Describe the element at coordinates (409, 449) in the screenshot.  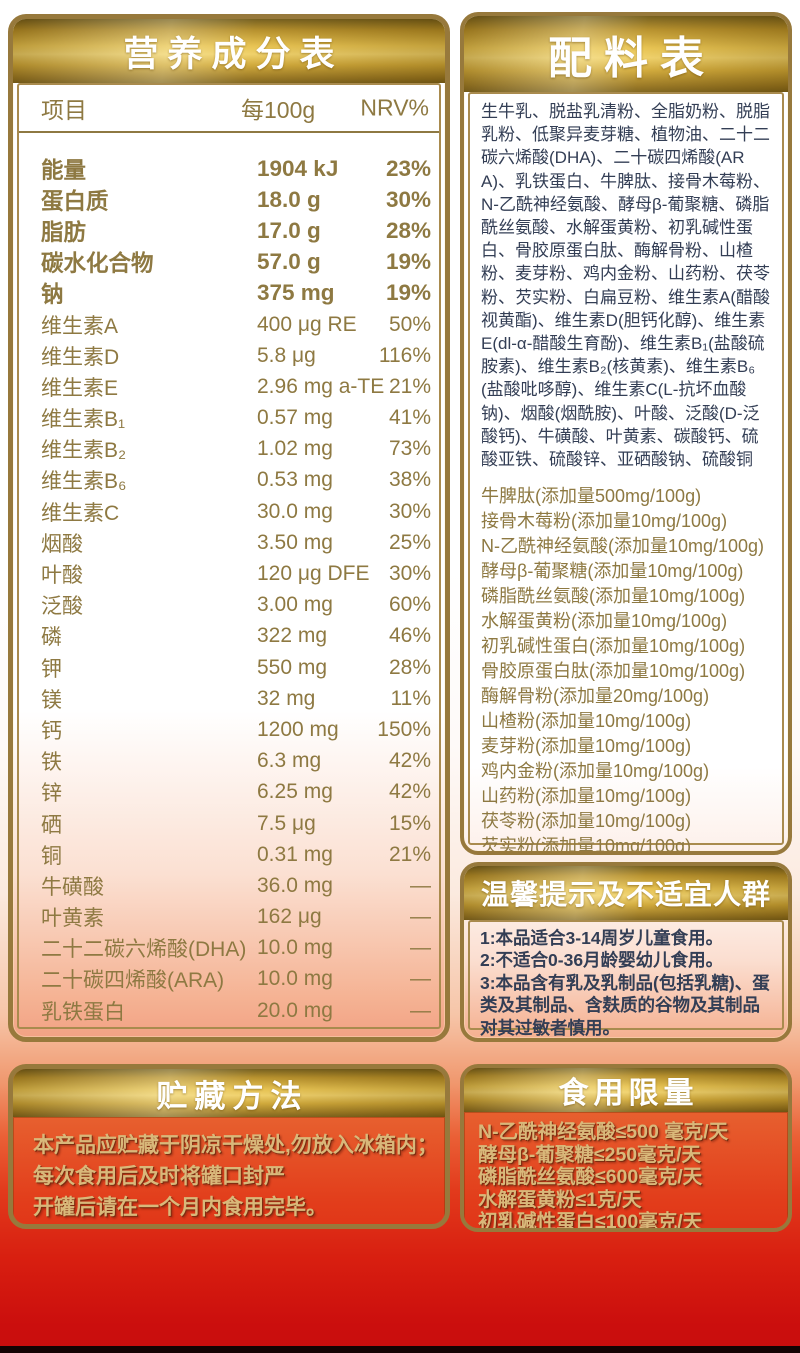
I see `nutrient-nrv: 73%` at that location.